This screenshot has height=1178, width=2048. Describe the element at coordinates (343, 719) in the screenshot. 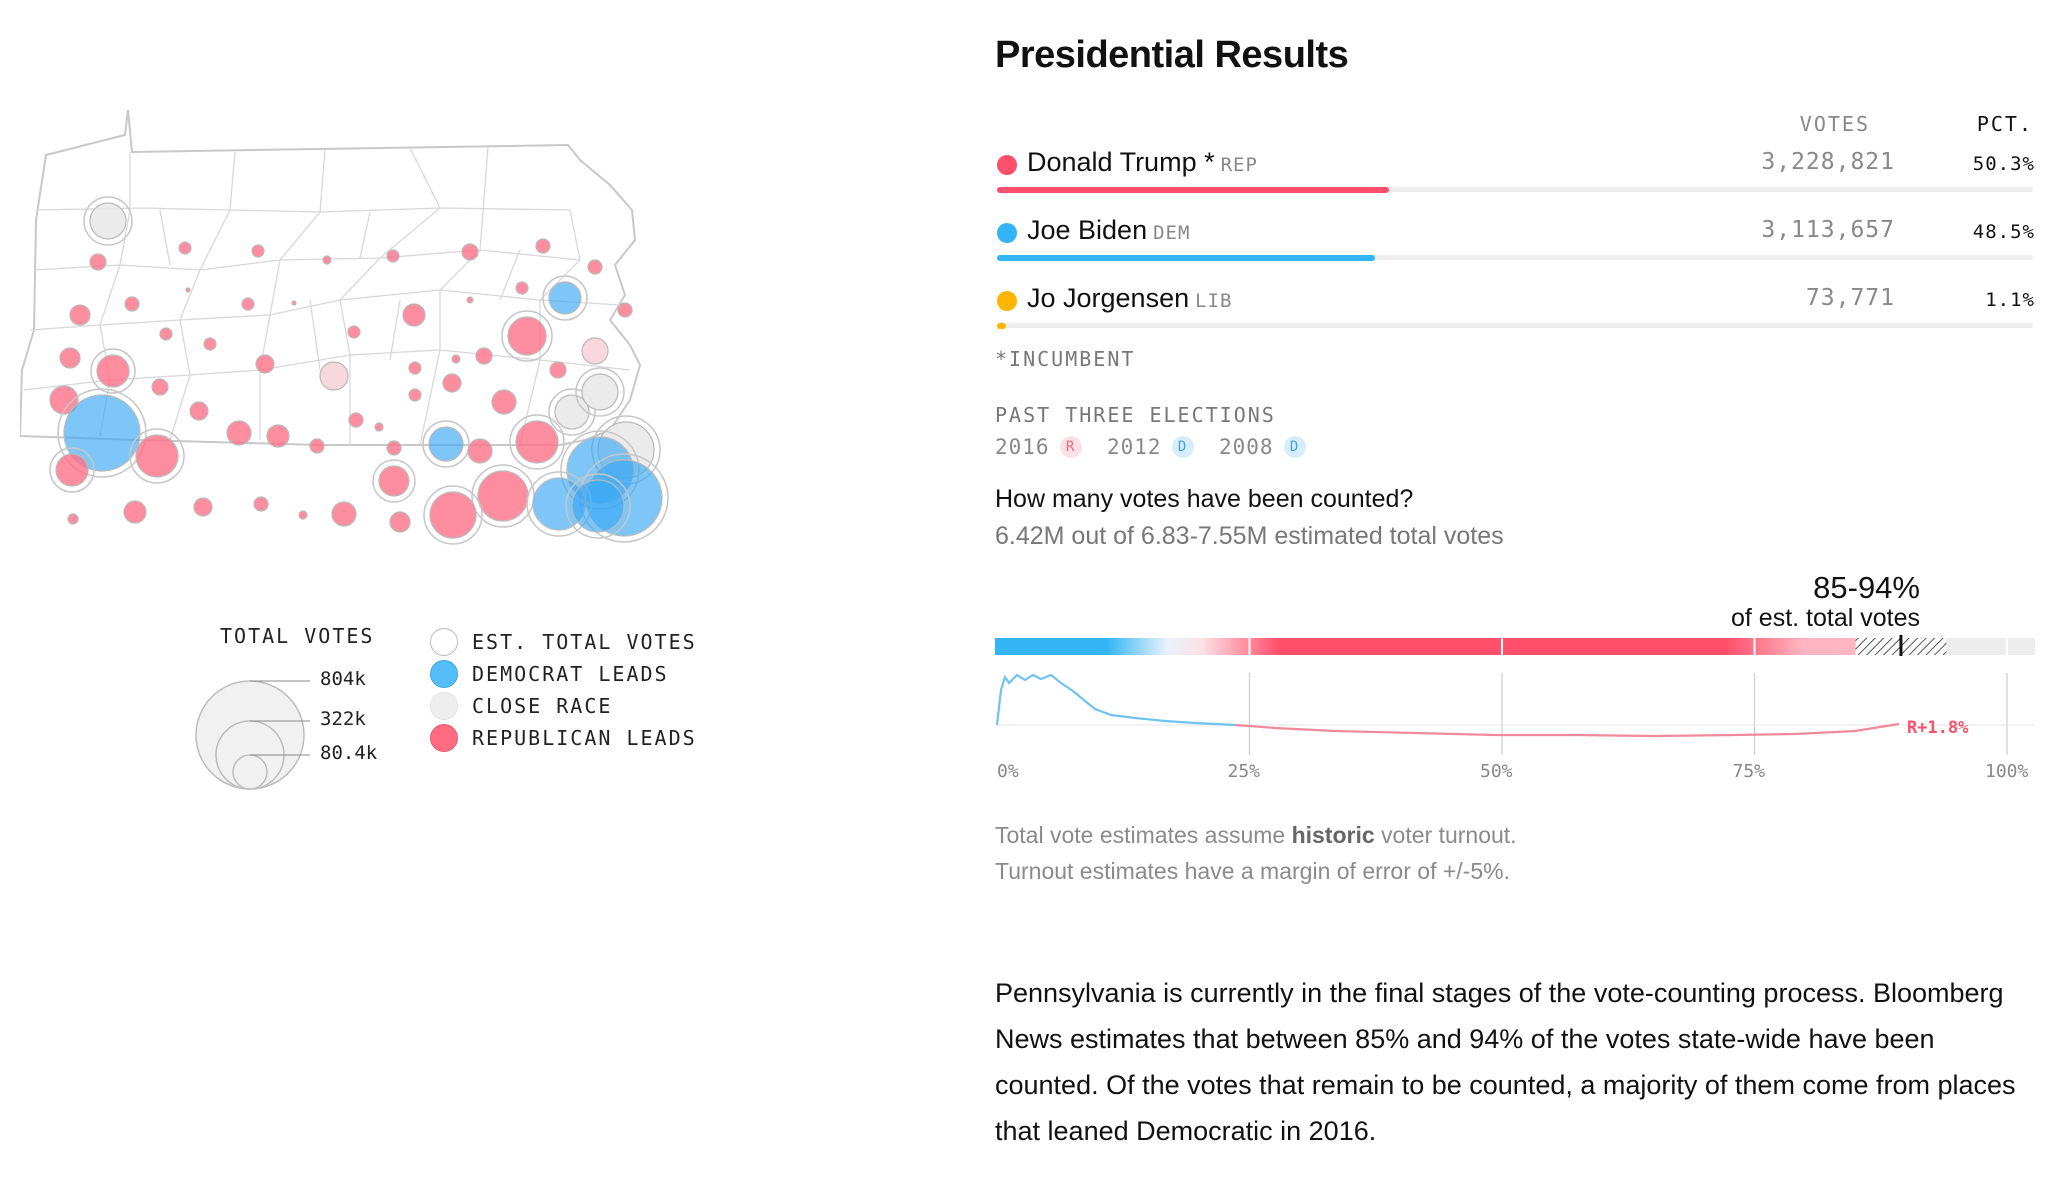

I see `legend-size-medium: 322k` at that location.